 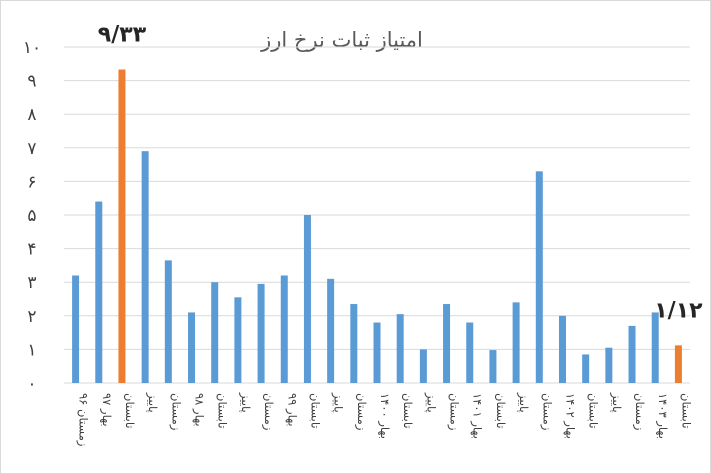 I want to click on y-tick-label: ۴, so click(x=31, y=250).